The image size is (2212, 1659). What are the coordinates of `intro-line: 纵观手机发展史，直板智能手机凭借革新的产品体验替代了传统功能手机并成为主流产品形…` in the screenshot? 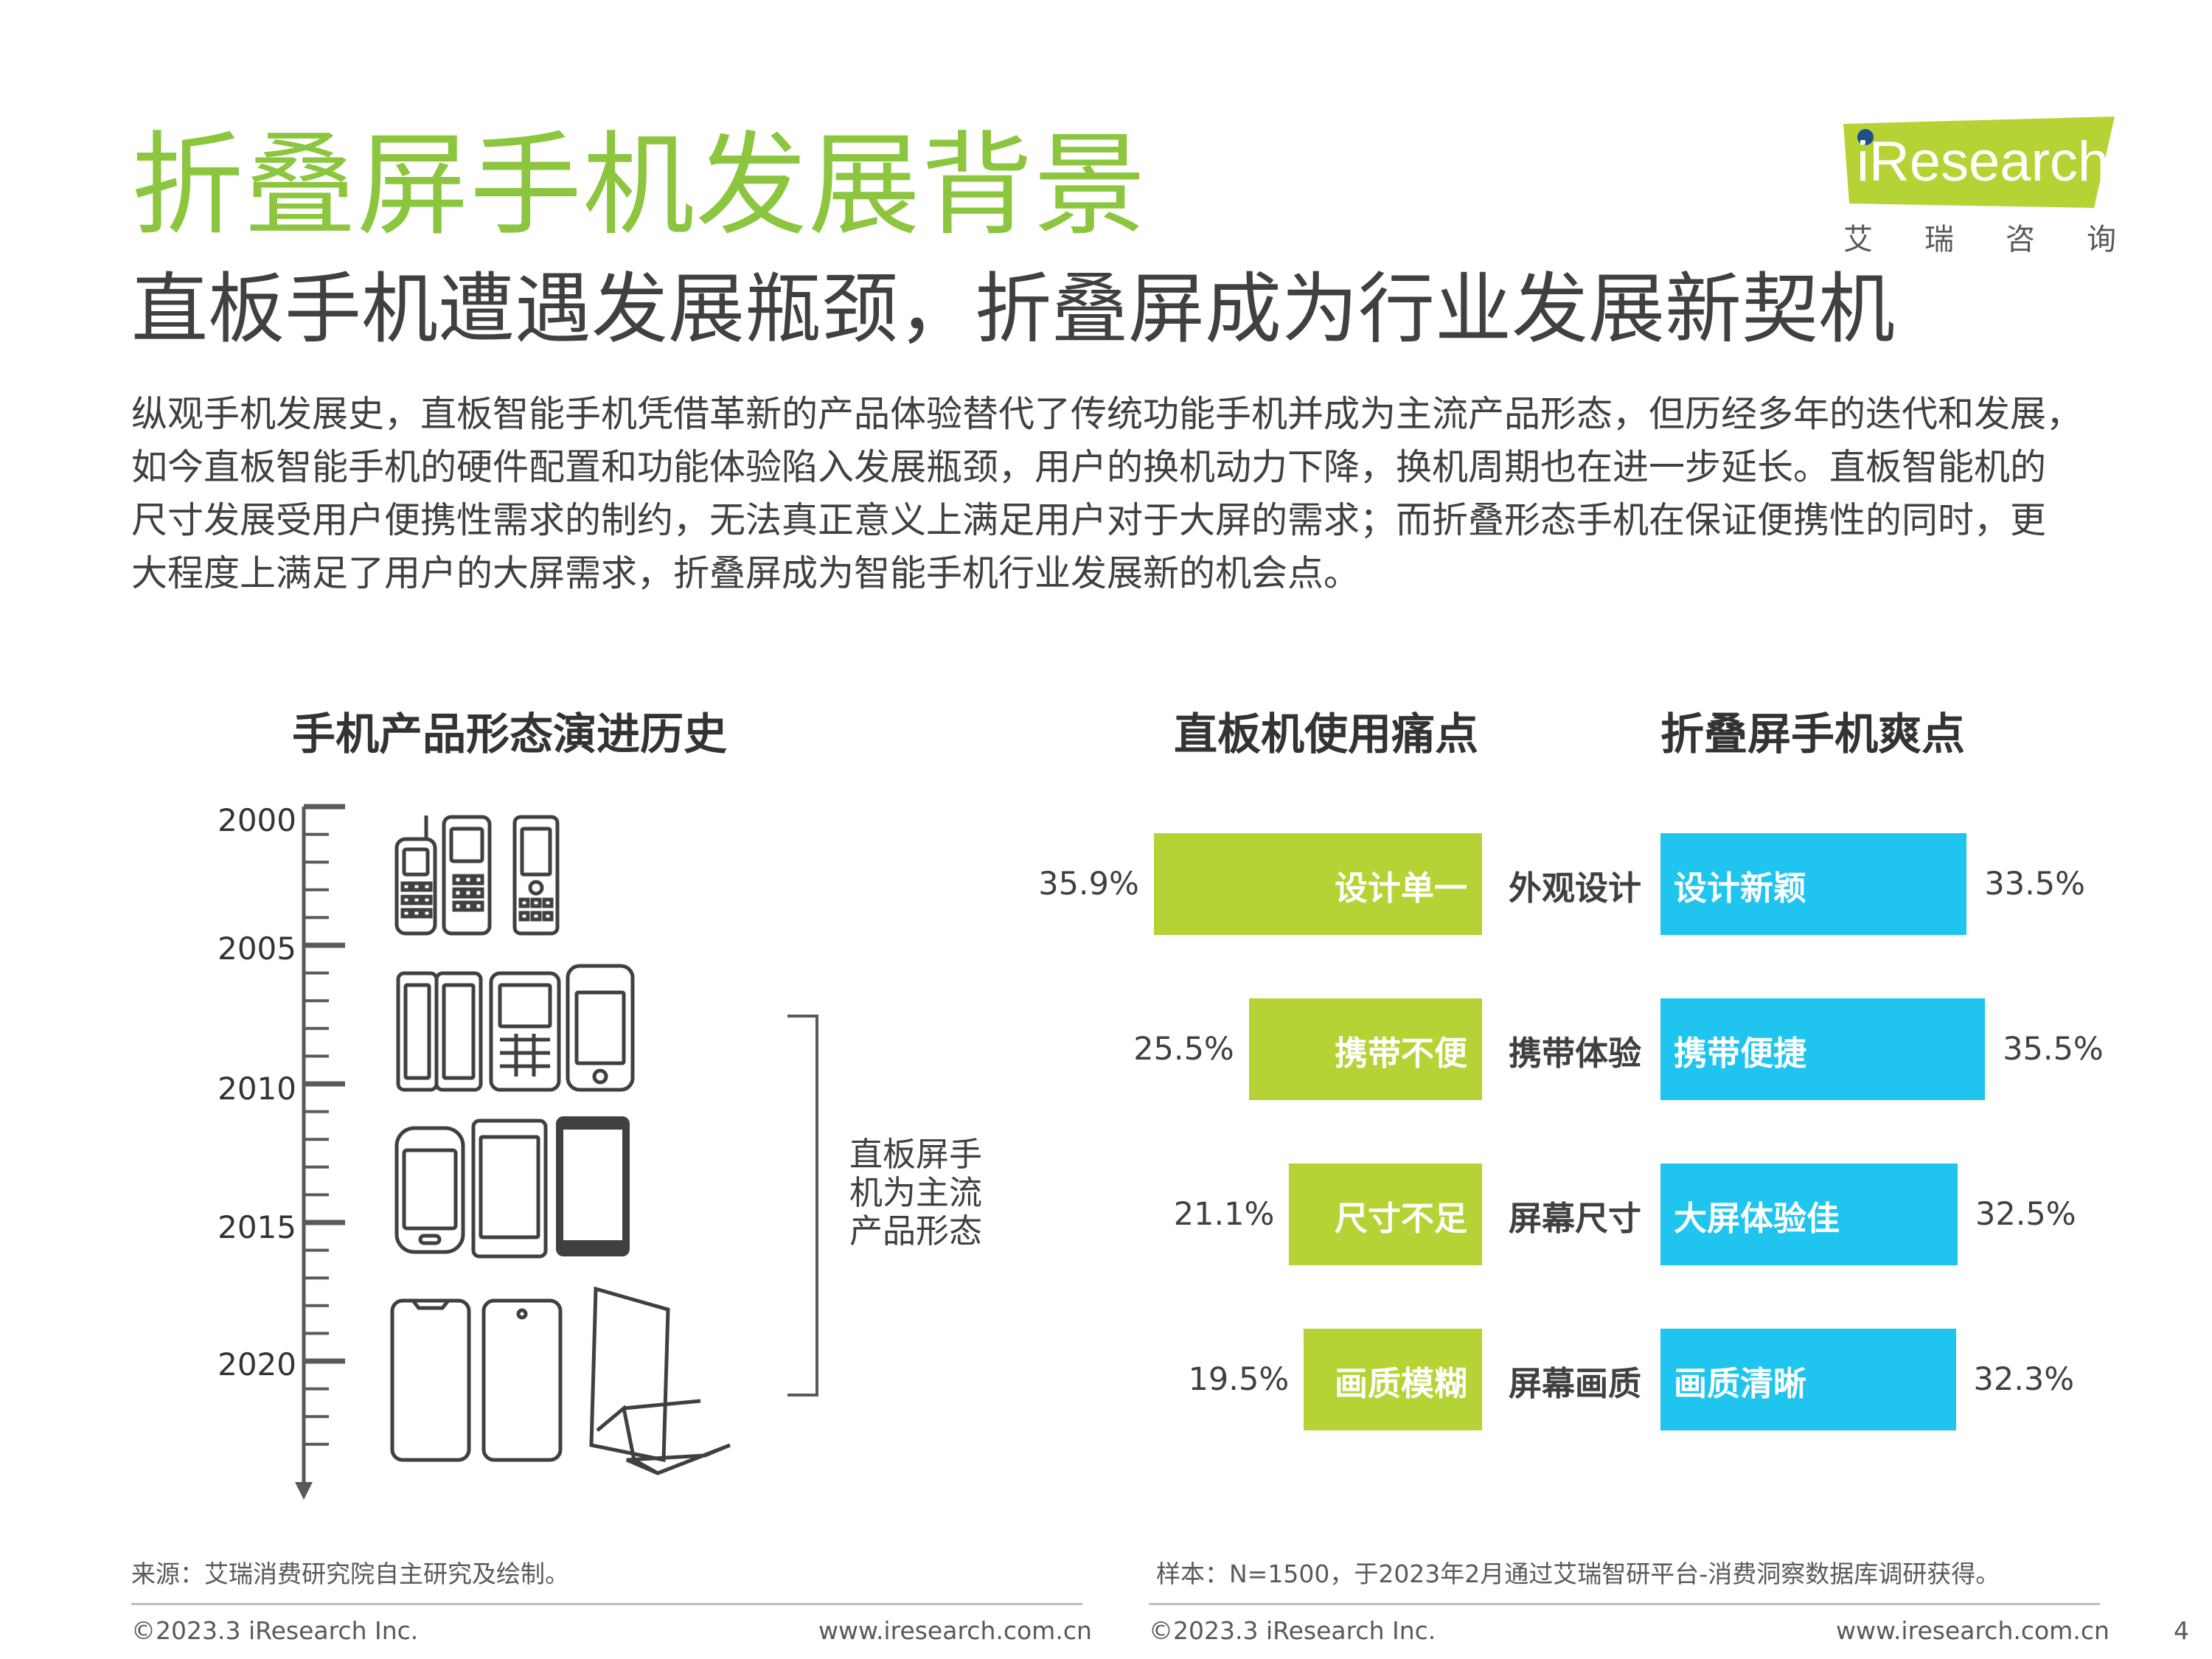 It's located at (1107, 414).